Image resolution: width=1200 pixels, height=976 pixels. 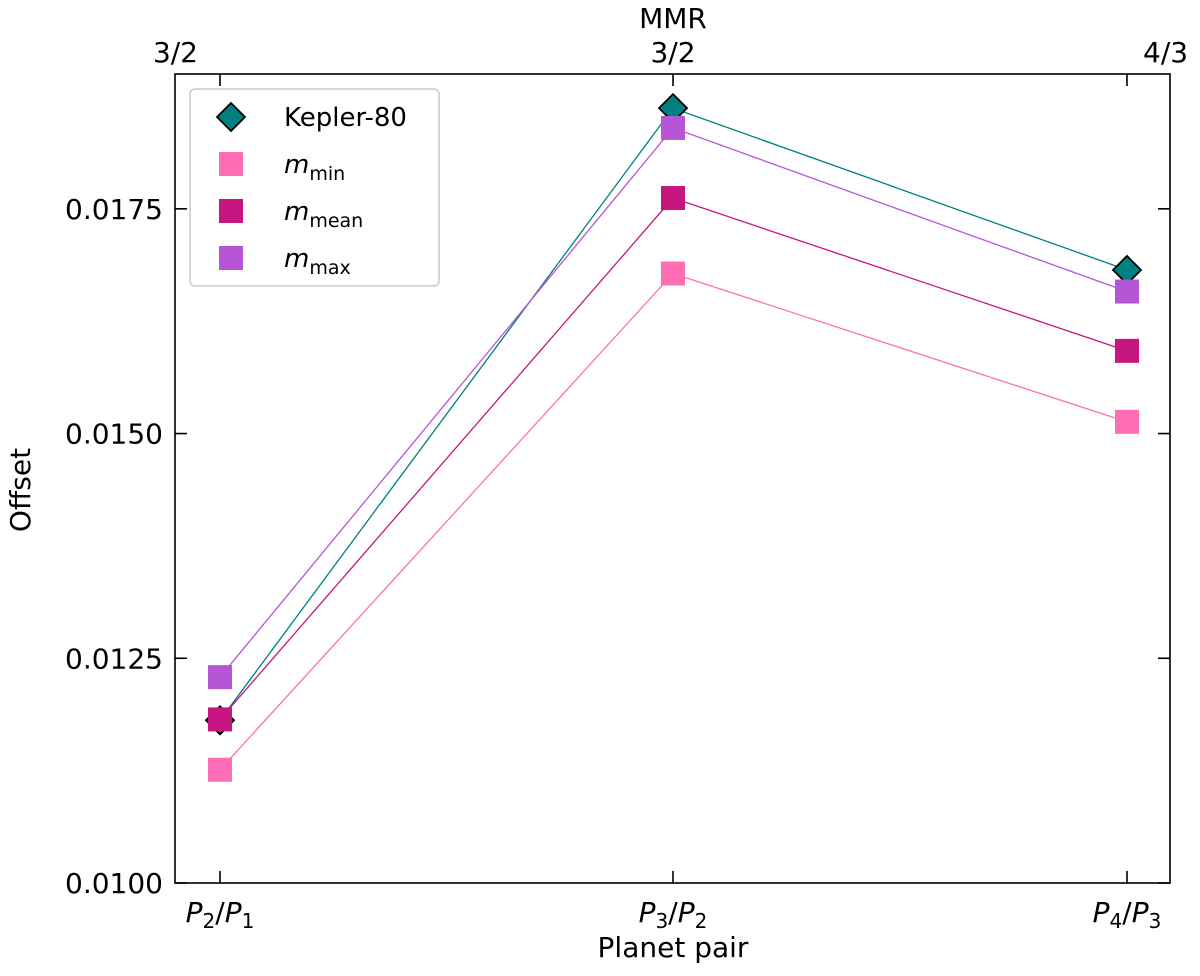 What do you see at coordinates (1165, 52) in the screenshot?
I see `top-tick-label: 4/3` at bounding box center [1165, 52].